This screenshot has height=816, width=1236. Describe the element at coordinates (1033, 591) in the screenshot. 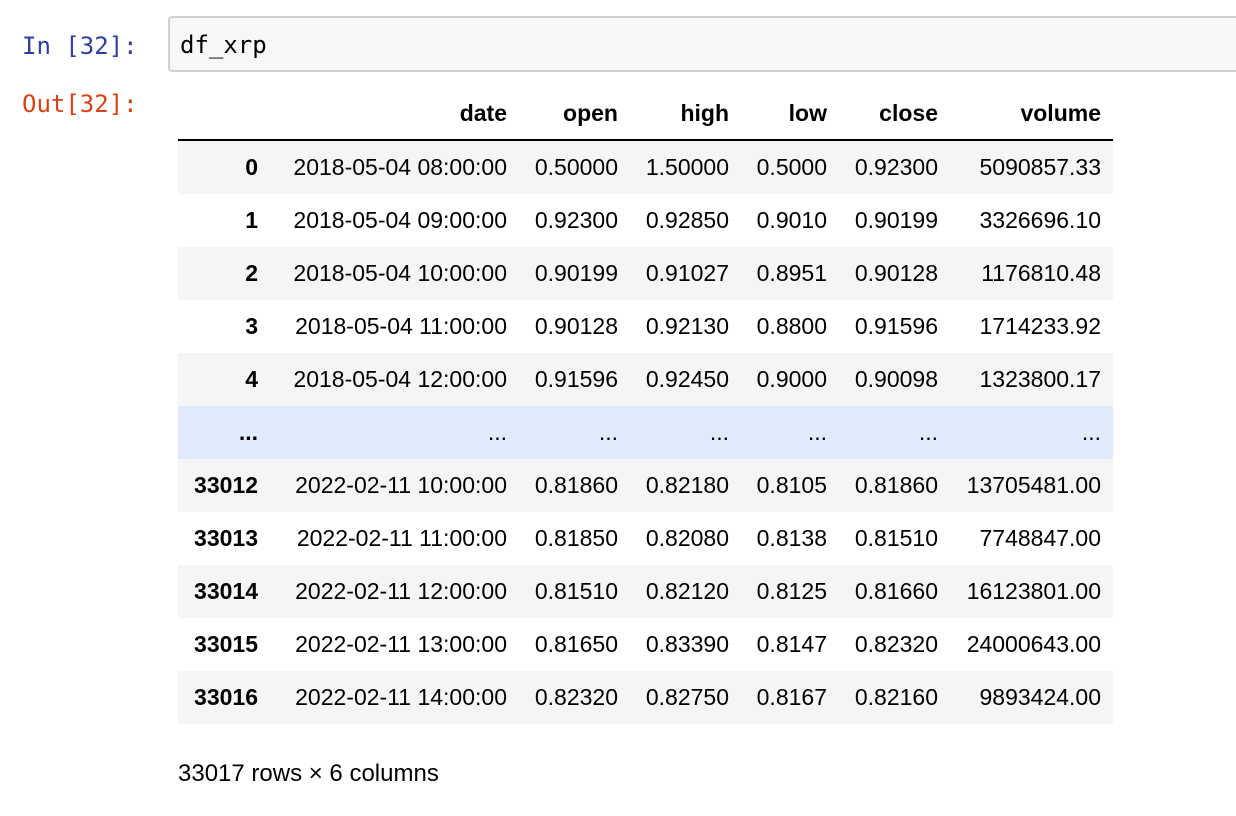

I see `cell-volume: 16123801.00` at that location.